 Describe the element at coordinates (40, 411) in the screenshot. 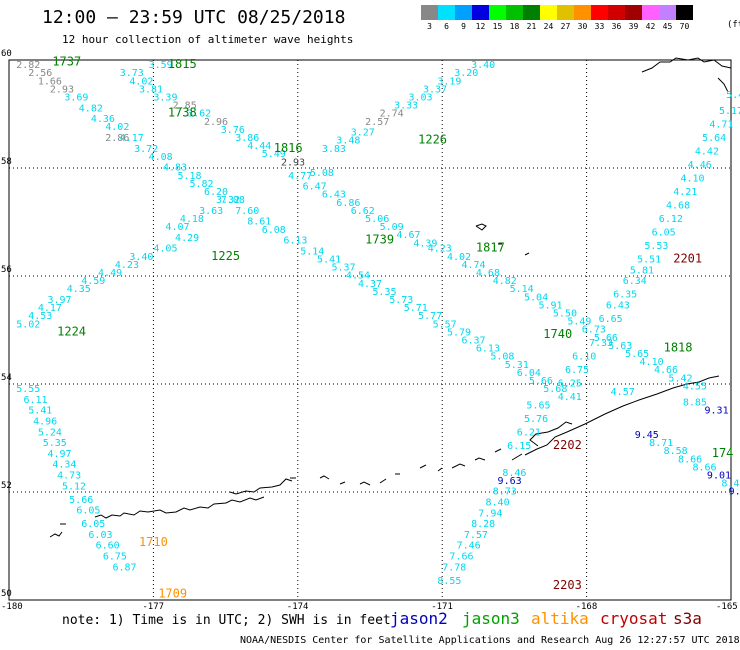

I see `wave-height-value: 5.41` at that location.